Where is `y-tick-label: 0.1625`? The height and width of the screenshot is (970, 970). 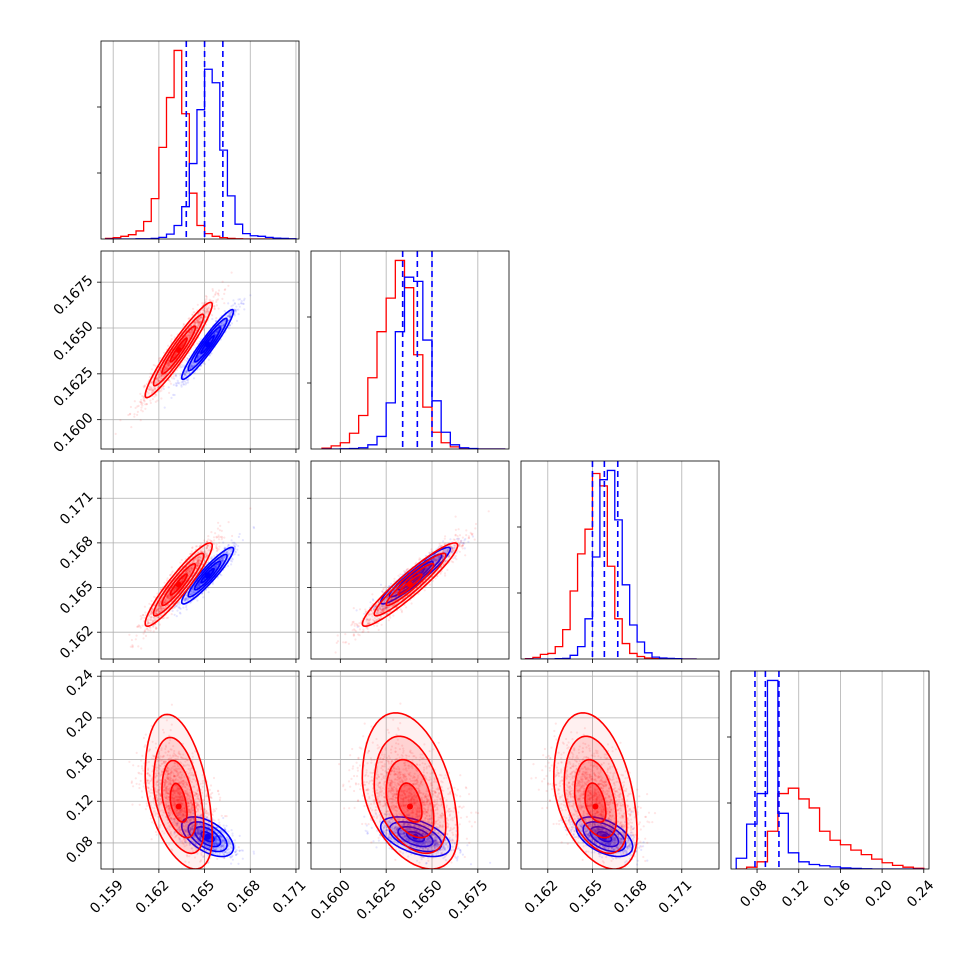 y-tick-label: 0.1625 is located at coordinates (74, 387).